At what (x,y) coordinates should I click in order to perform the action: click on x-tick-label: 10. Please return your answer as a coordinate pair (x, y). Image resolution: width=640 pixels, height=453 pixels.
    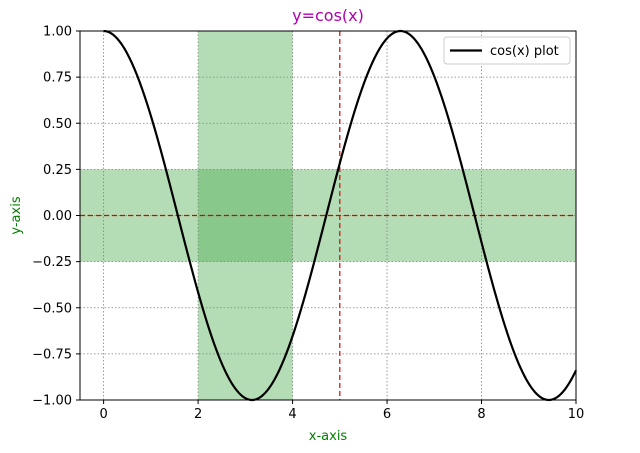
    Looking at the image, I should click on (576, 414).